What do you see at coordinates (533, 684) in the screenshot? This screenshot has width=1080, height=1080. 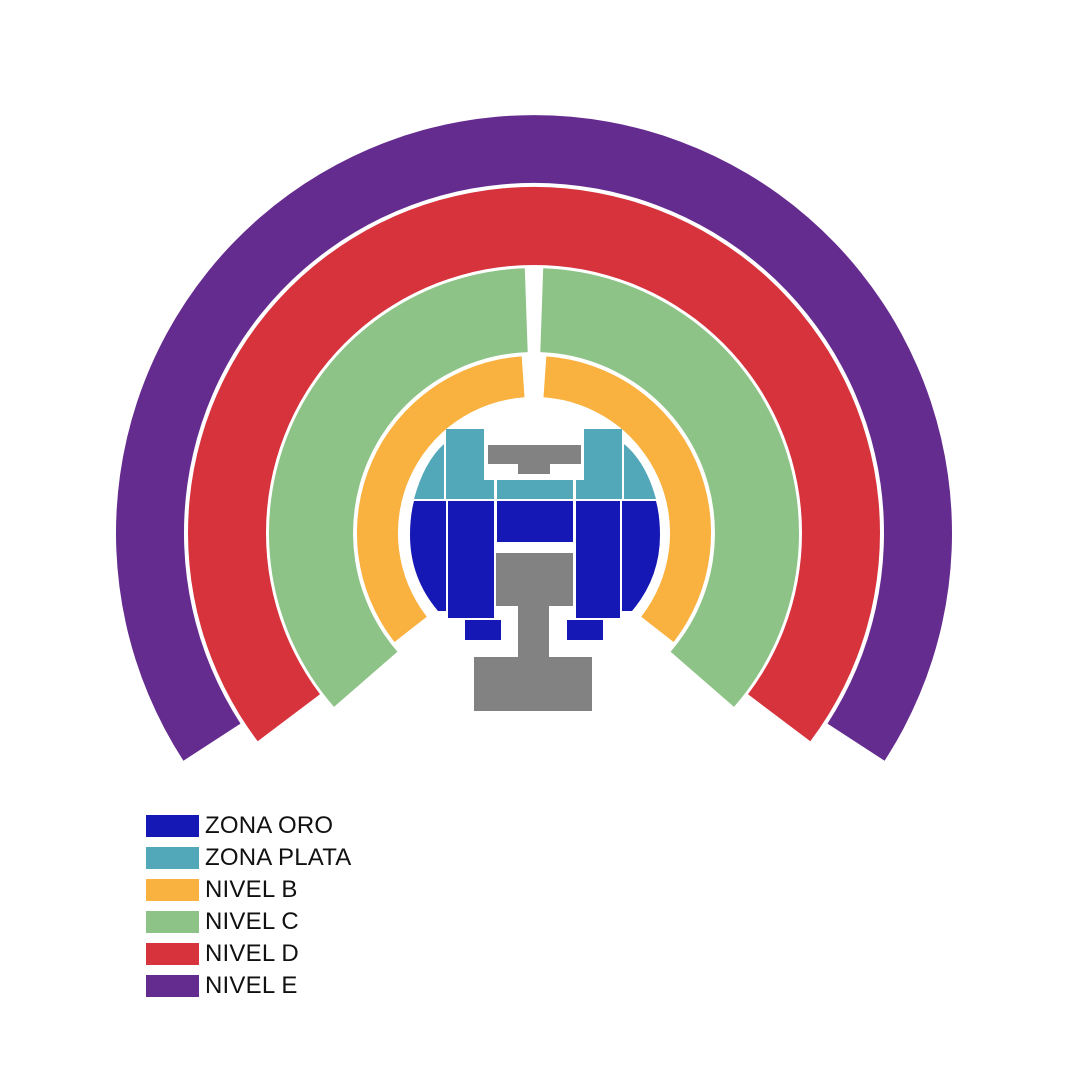 I see `stage-bottom-platform` at bounding box center [533, 684].